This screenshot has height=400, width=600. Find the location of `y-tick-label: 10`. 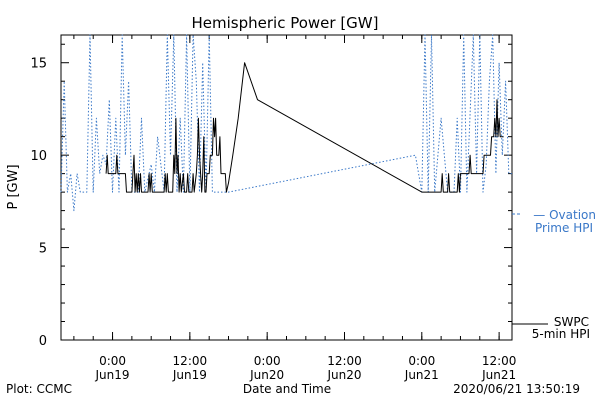

y-tick-label: 10 is located at coordinates (38, 156).